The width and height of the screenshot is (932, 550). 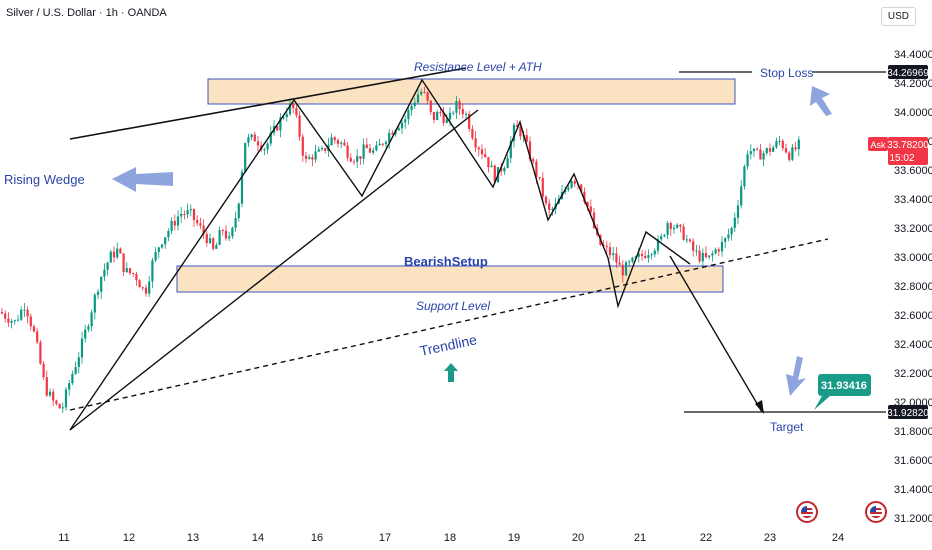 What do you see at coordinates (913, 229) in the screenshot?
I see `price-tick: 33.20000` at bounding box center [913, 229].